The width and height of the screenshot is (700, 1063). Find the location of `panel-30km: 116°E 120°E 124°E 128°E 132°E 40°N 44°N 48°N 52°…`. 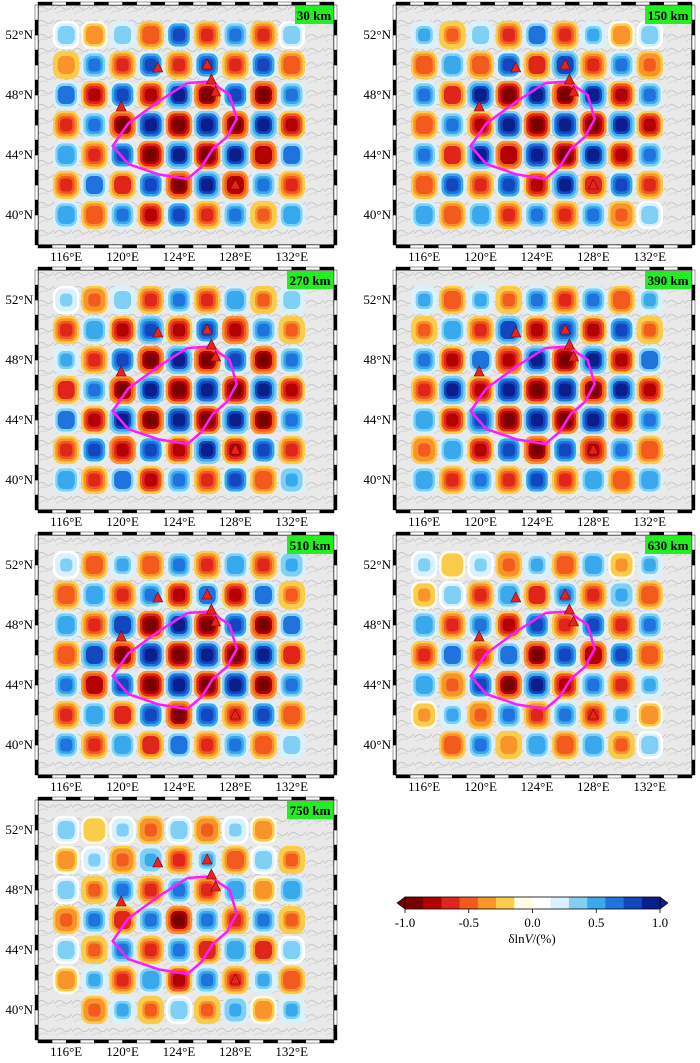

panel-30km: 116°E 120°E 124°E 128°E 132°E 40°N 44°N 48°N 52°… is located at coordinates (171, 132).